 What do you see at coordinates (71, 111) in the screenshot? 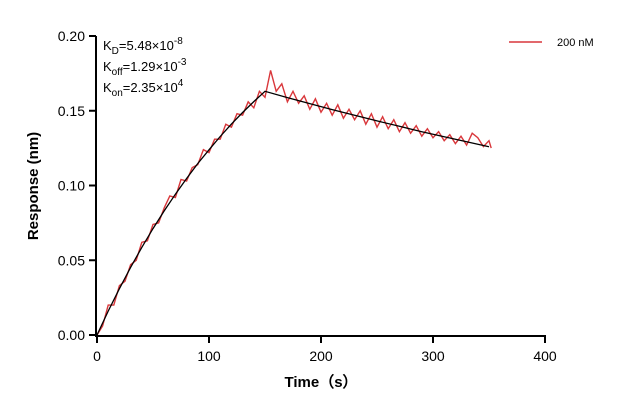
I see `y-tick-label: 0.15` at bounding box center [71, 111].